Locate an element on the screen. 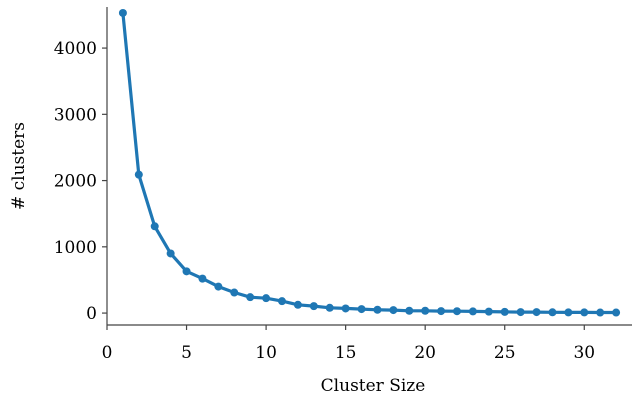  x-axis-ticks: 0 5 10 15 20 25 30 is located at coordinates (348, 344).